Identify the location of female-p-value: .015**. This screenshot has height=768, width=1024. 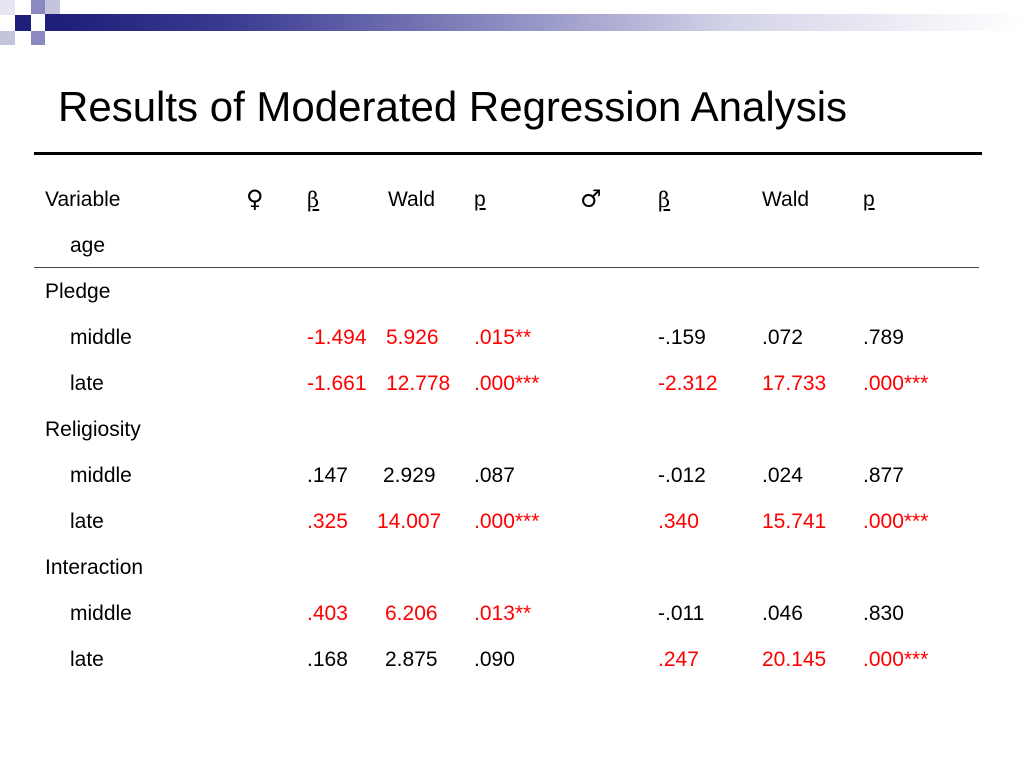
(503, 337).